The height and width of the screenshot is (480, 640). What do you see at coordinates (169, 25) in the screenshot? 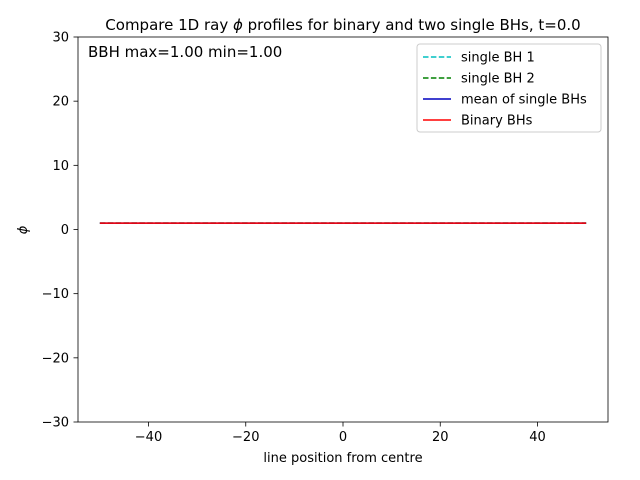
I see `chart-title-prefix: Compare 1D ray` at bounding box center [169, 25].